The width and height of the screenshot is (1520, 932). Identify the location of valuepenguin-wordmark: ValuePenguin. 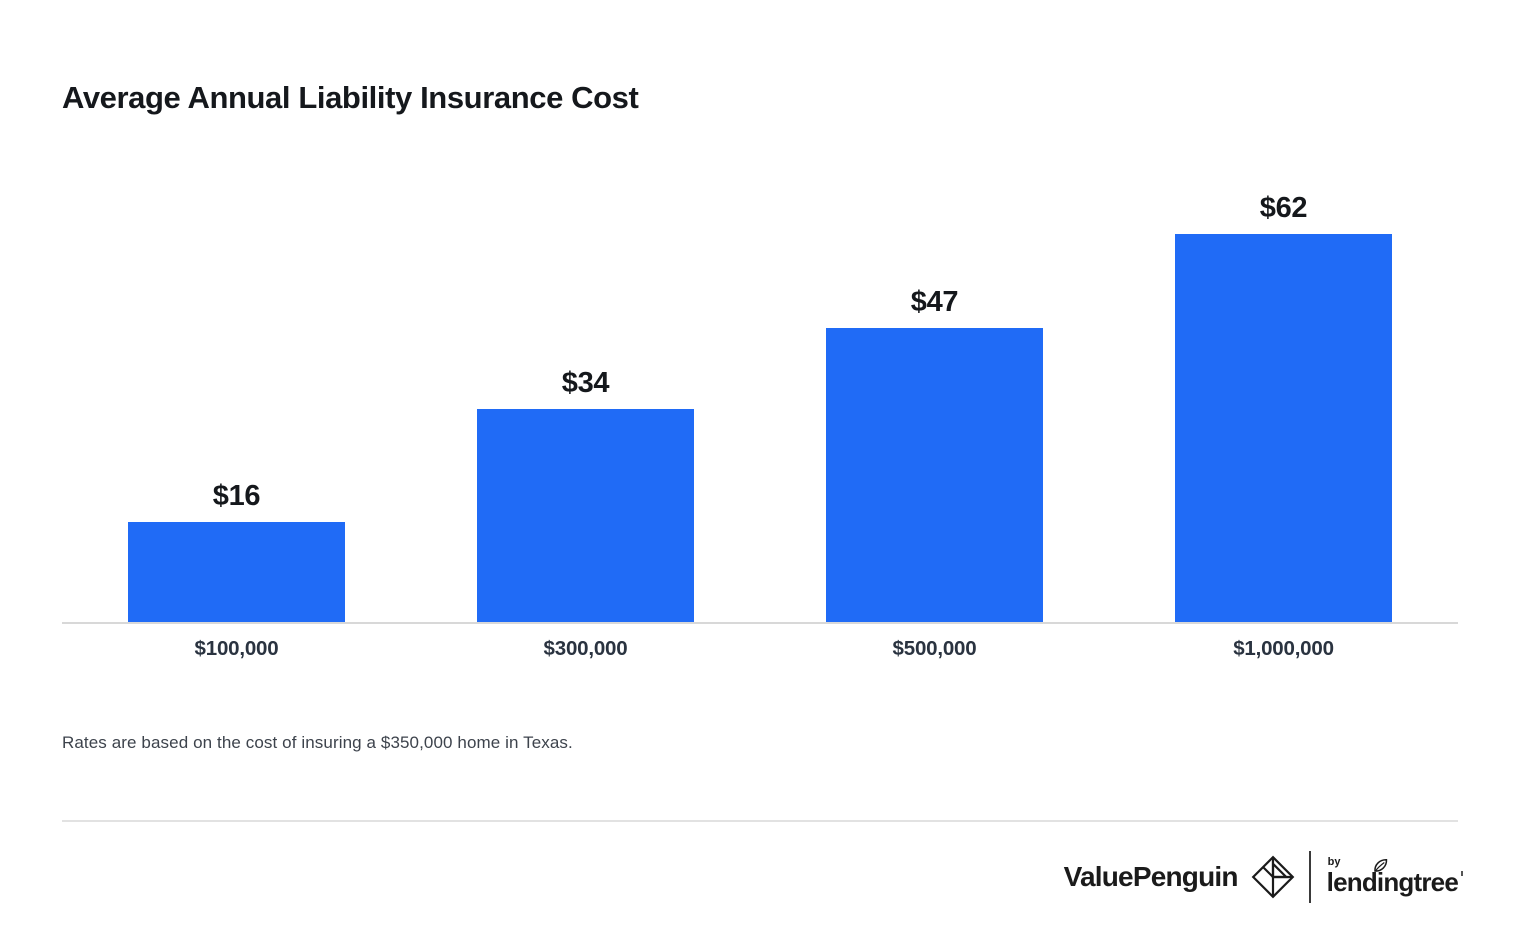
(1151, 876).